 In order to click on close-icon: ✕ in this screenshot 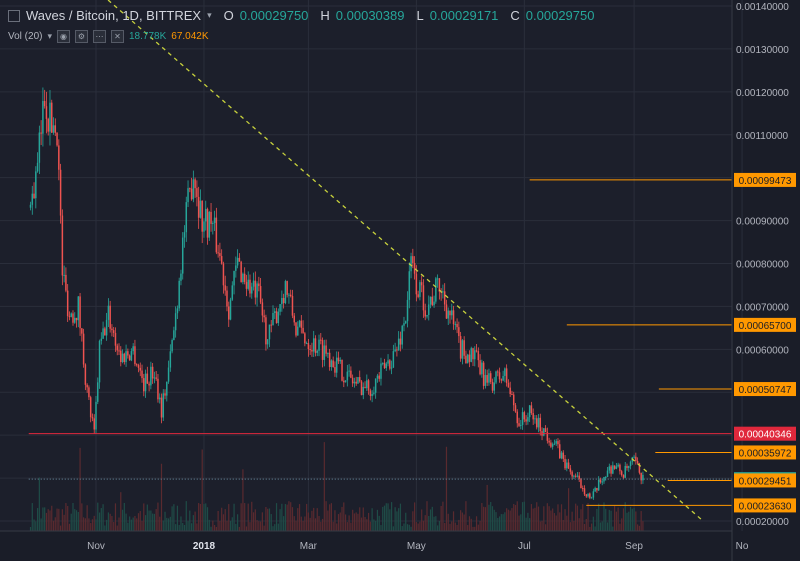, I will do `click(117, 36)`.